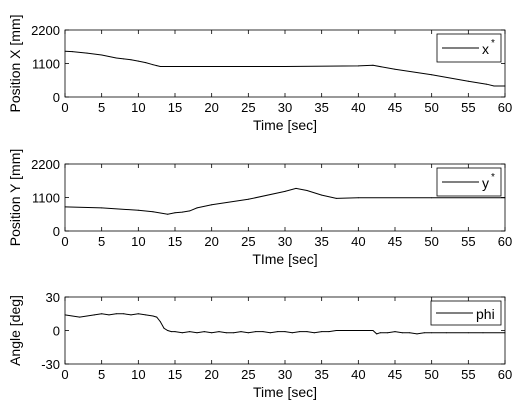  What do you see at coordinates (248, 107) in the screenshot?
I see `x-tick-label: 25` at bounding box center [248, 107].